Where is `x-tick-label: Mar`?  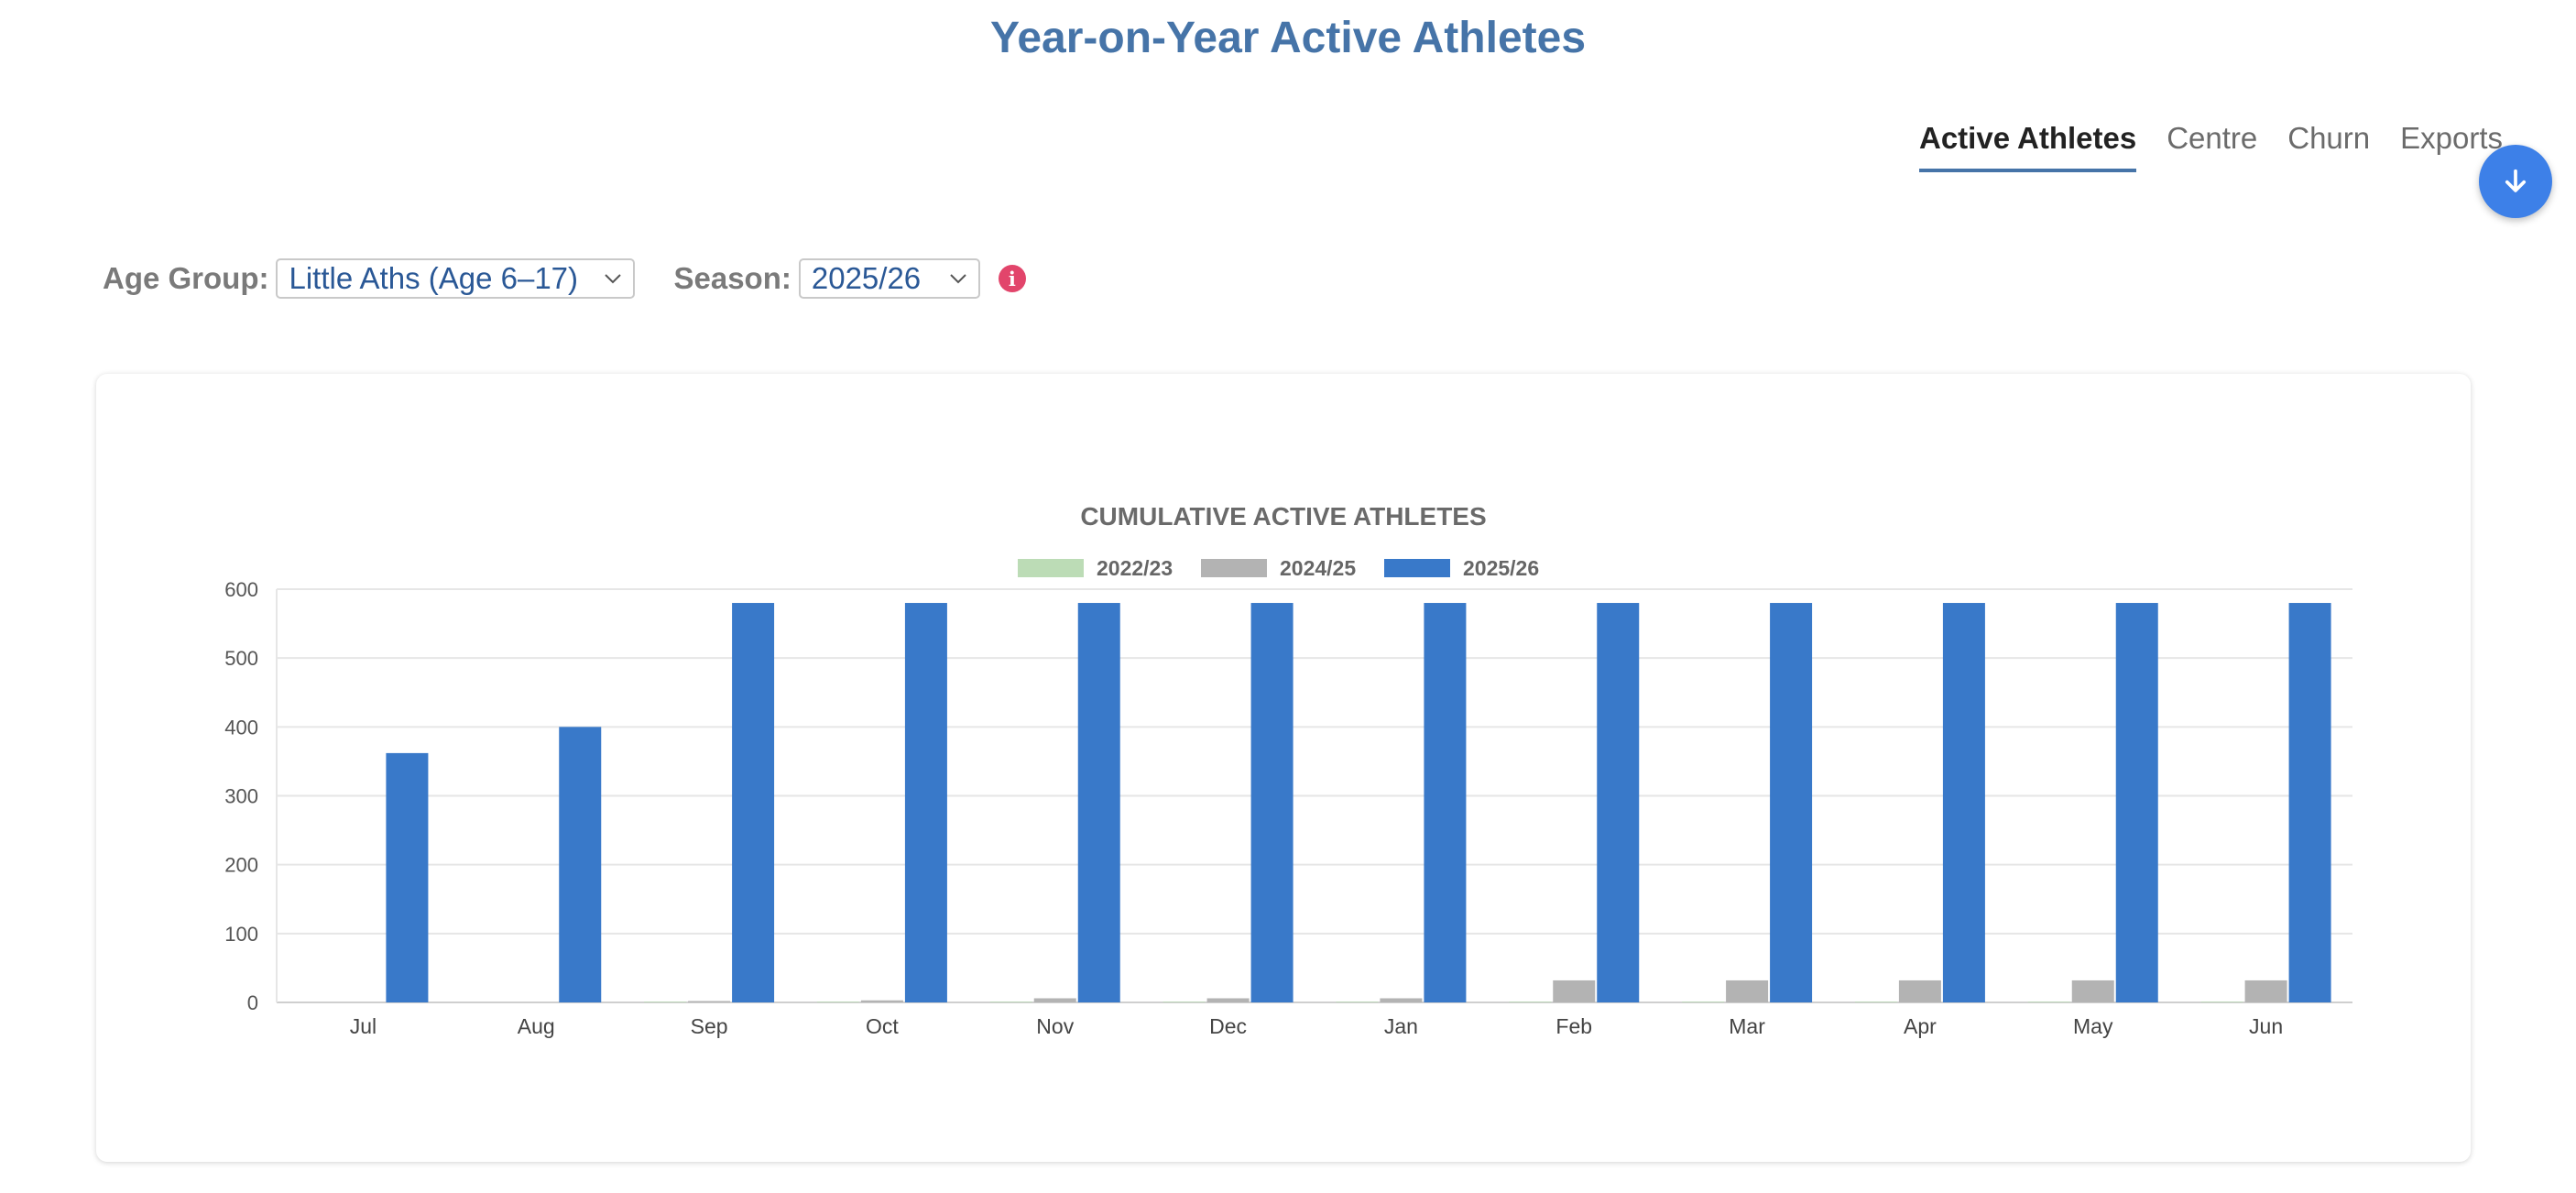
x-tick-label: Mar is located at coordinates (1747, 1026).